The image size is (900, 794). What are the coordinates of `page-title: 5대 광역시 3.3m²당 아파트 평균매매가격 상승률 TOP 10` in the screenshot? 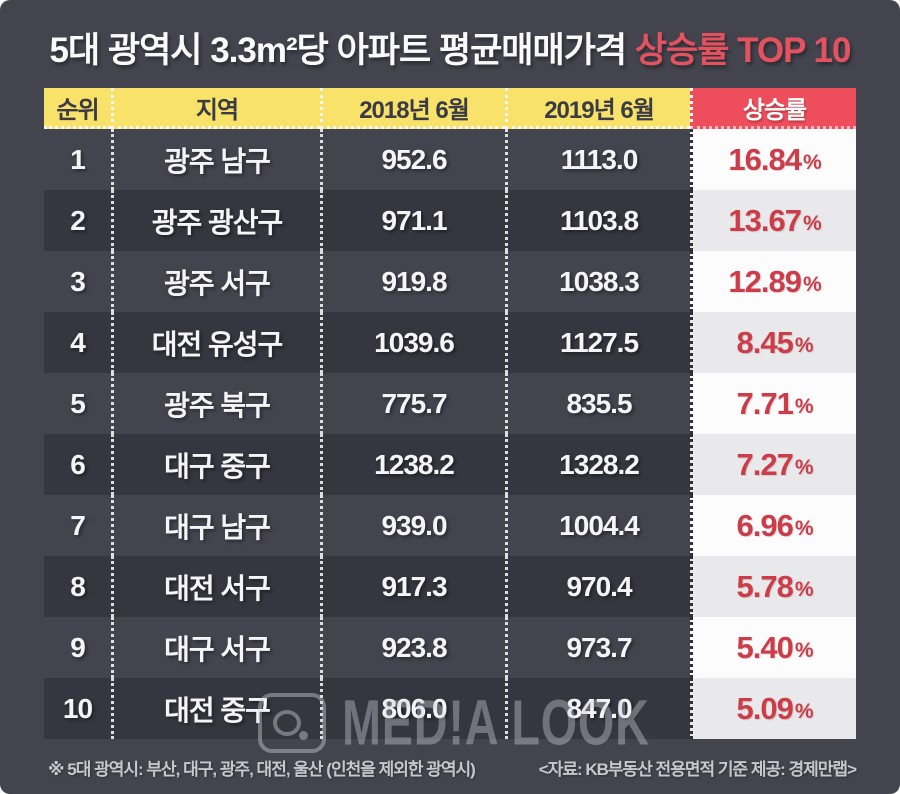 It's located at (450, 47).